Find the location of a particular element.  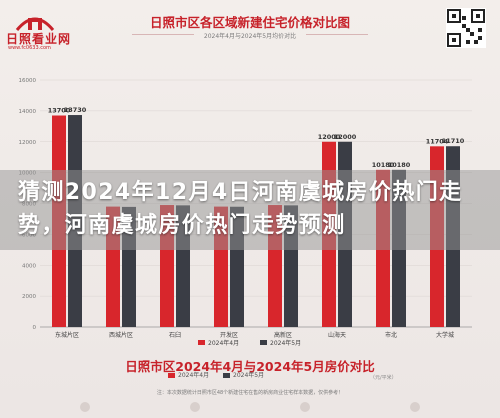

footer-icon-row is located at coordinates (250, 408).